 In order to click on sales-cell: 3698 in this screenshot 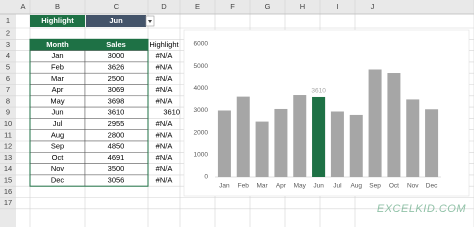, I will do `click(116, 100)`.